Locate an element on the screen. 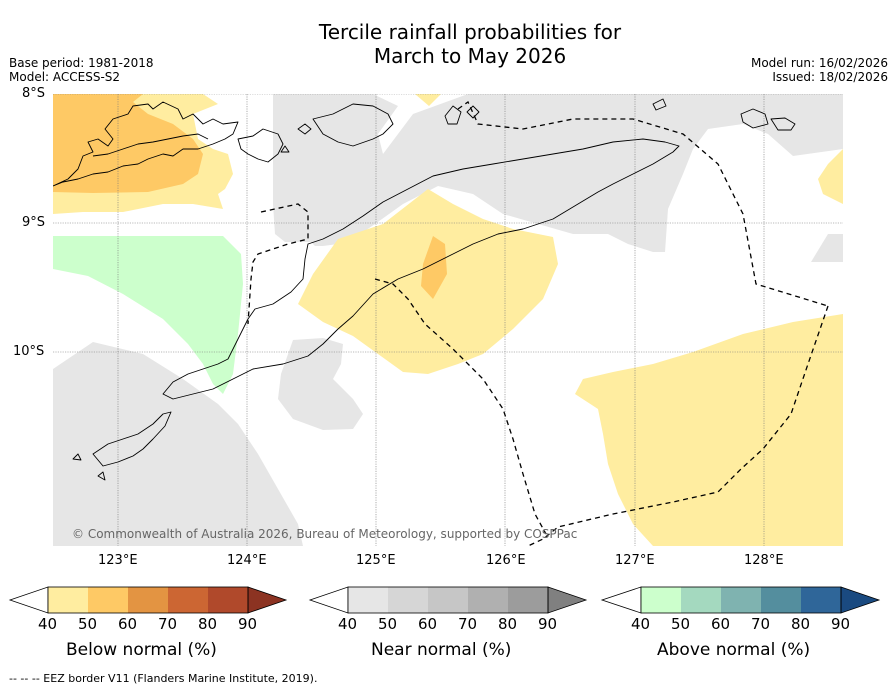  legend-near-tick: 50 is located at coordinates (388, 624).